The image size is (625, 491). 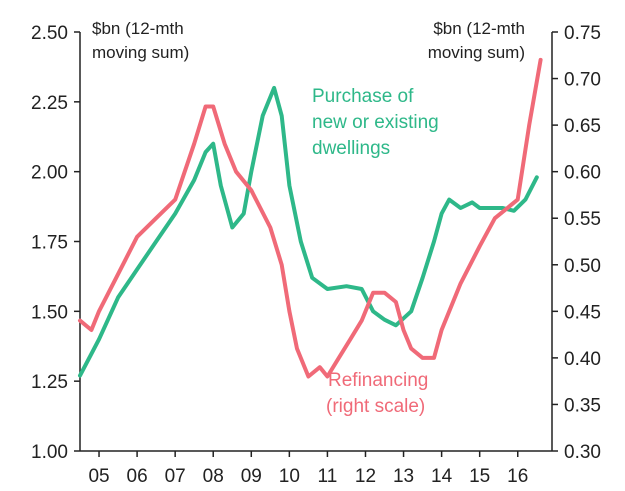 I want to click on purchase-series-label-line1: Purchase of, so click(x=363, y=96).